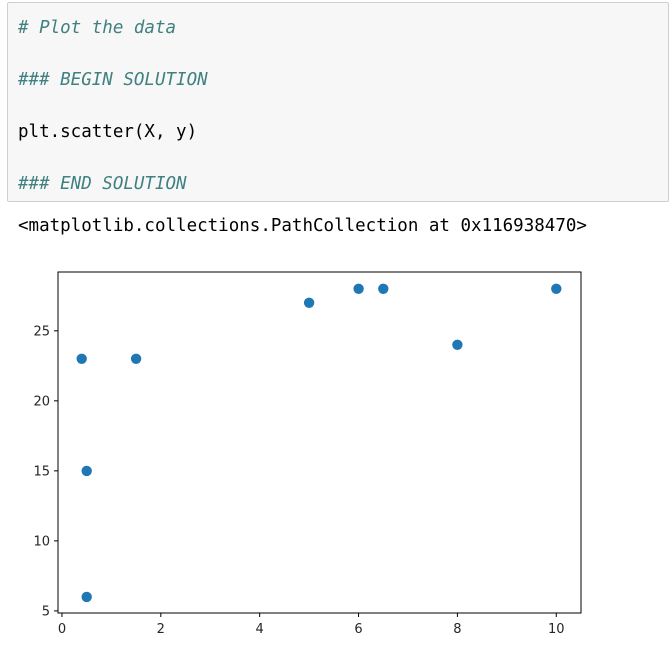  What do you see at coordinates (41, 471) in the screenshot?
I see `y-tick-label: 15` at bounding box center [41, 471].